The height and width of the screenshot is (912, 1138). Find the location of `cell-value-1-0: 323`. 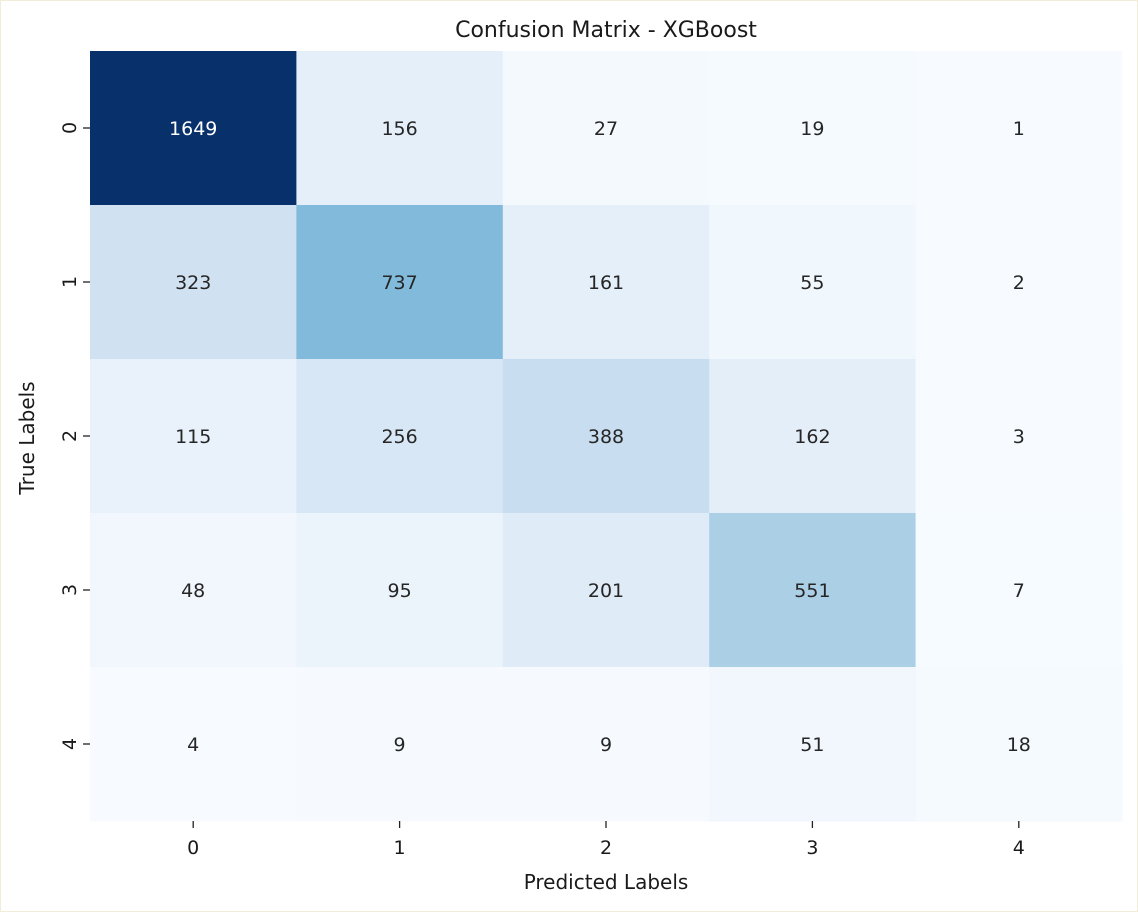

cell-value-1-0: 323 is located at coordinates (193, 283).